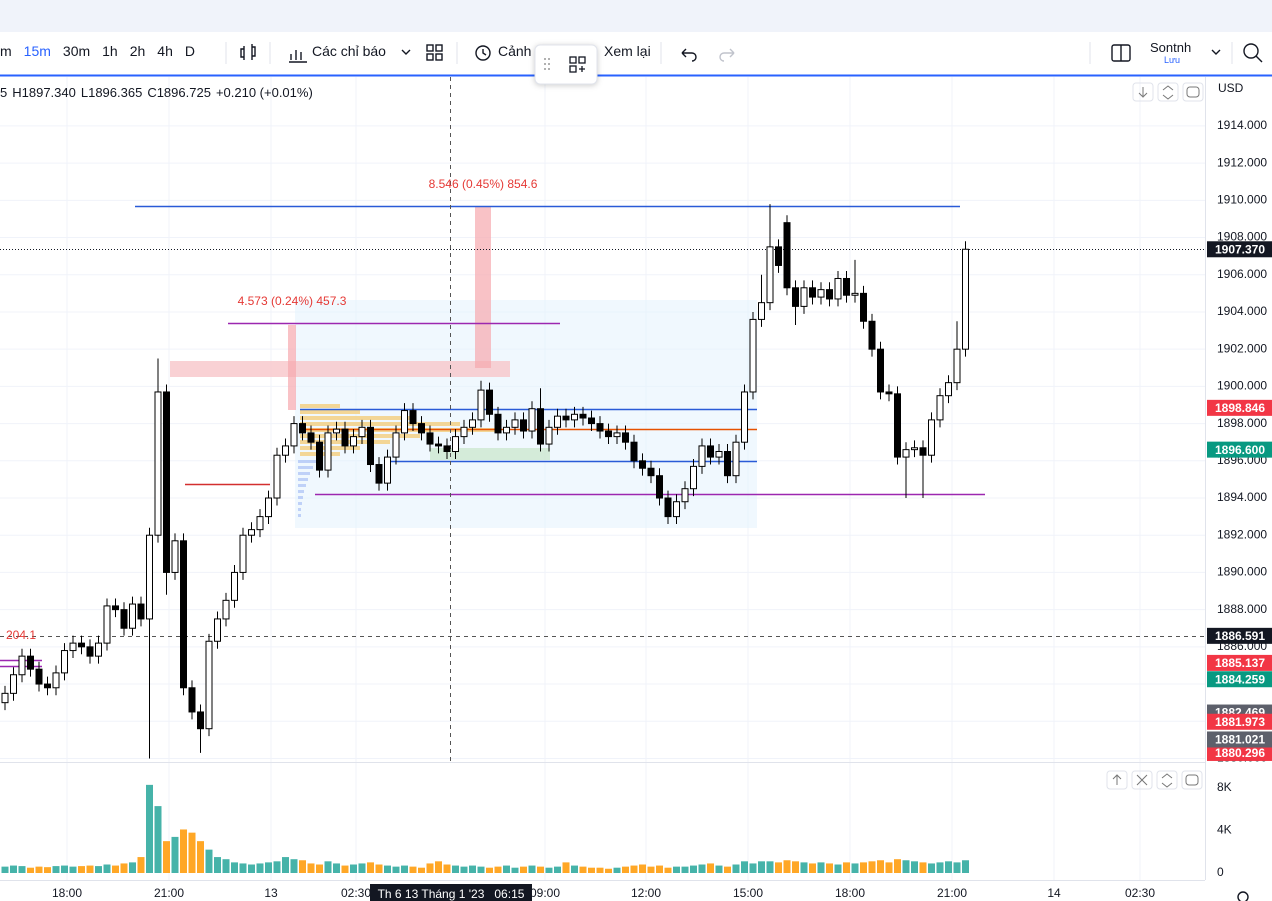 This screenshot has height=901, width=1272. What do you see at coordinates (1224, 787) in the screenshot?
I see `volume-tick-label: 8K` at bounding box center [1224, 787].